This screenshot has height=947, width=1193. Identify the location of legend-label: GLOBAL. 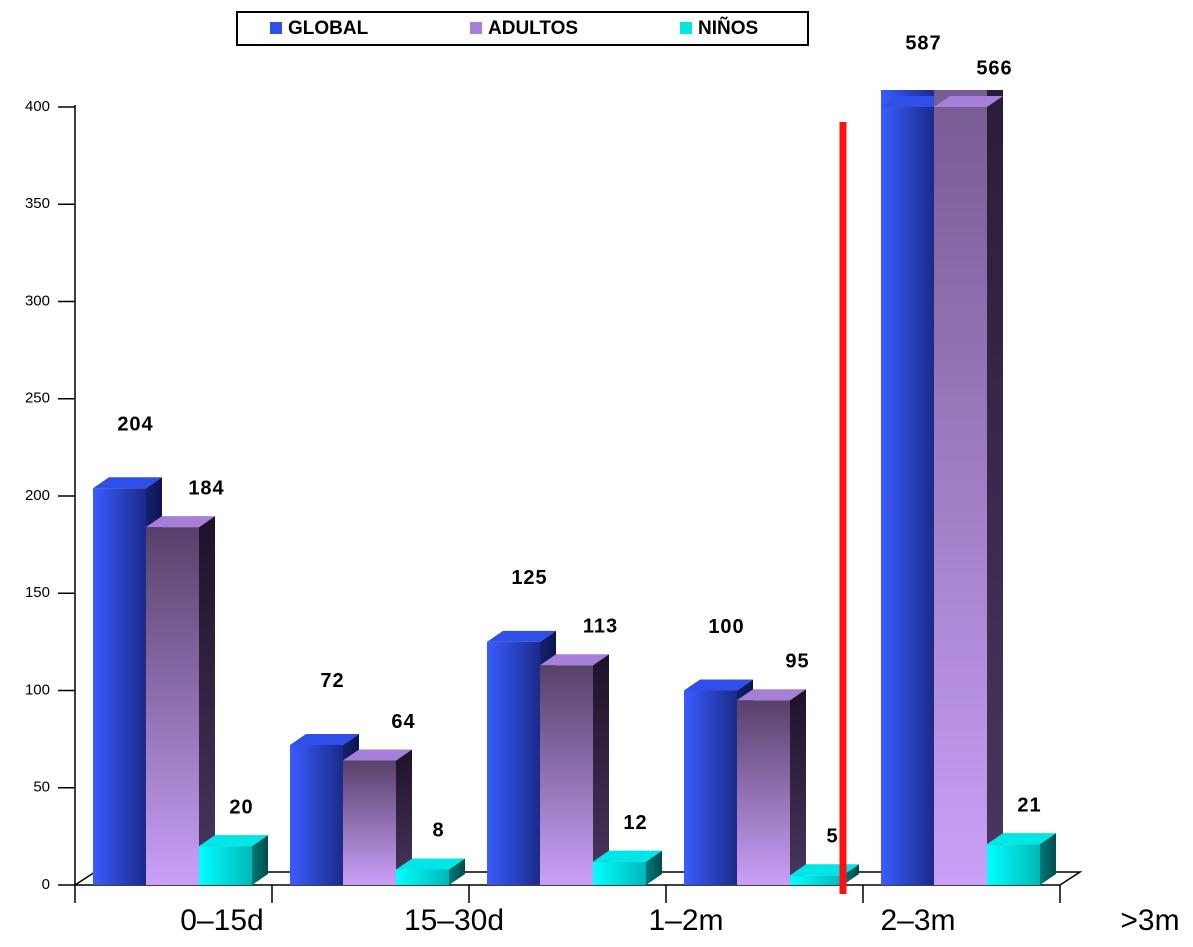
(328, 28).